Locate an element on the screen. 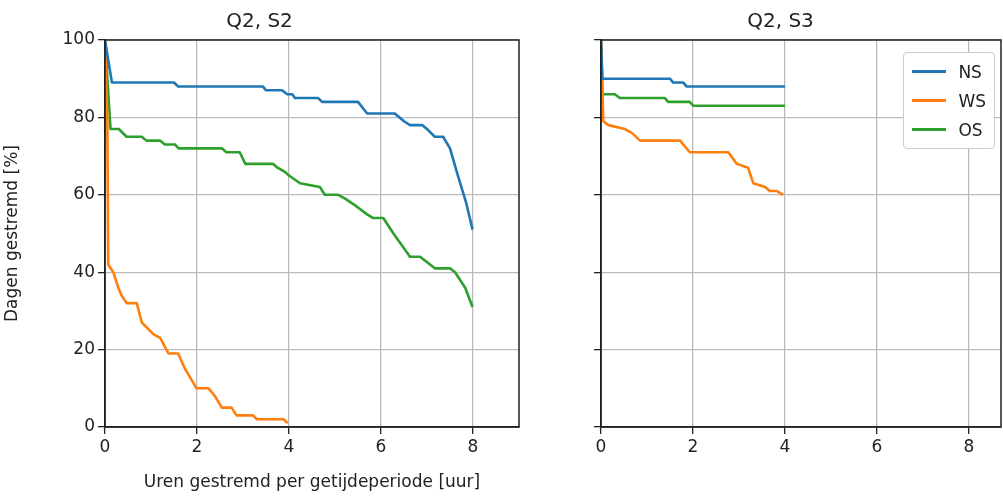 This screenshot has width=1003, height=497. chart-title: Q2, S3 is located at coordinates (780, 20).